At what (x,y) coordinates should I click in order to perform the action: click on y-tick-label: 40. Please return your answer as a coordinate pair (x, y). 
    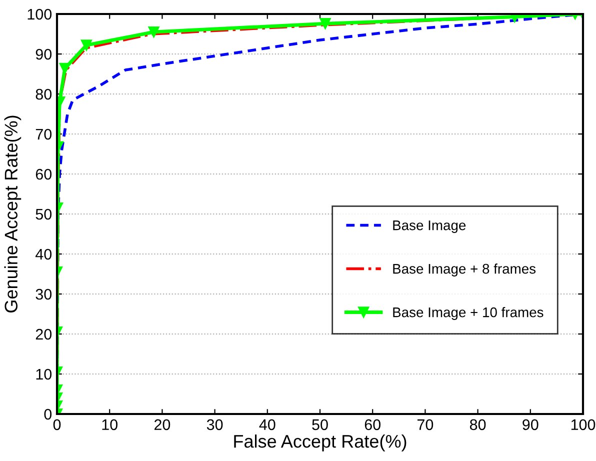
    Looking at the image, I should click on (44, 254).